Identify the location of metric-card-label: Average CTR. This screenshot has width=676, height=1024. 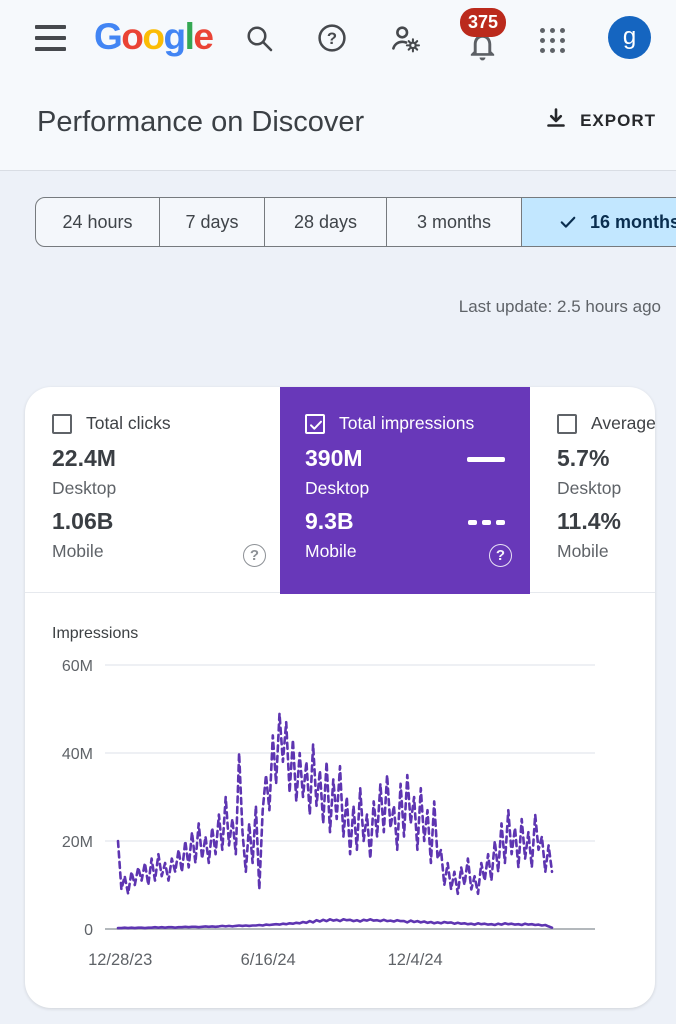
(623, 423).